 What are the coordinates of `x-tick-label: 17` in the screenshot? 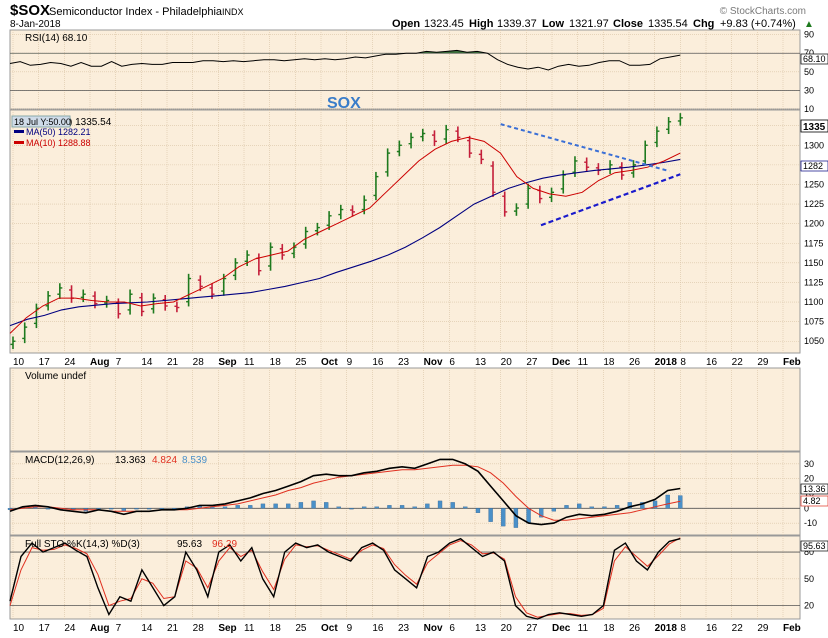 It's located at (45, 362).